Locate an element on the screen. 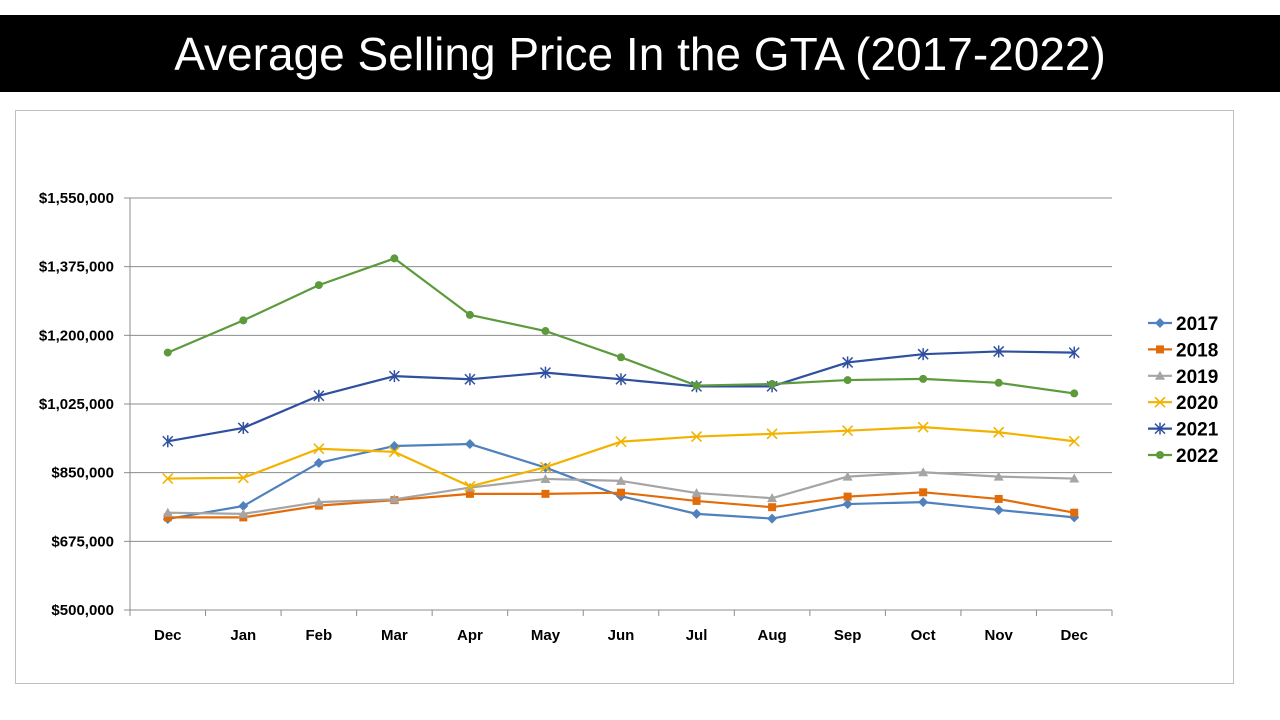  legend-item-2020: 2020 is located at coordinates (1183, 403).